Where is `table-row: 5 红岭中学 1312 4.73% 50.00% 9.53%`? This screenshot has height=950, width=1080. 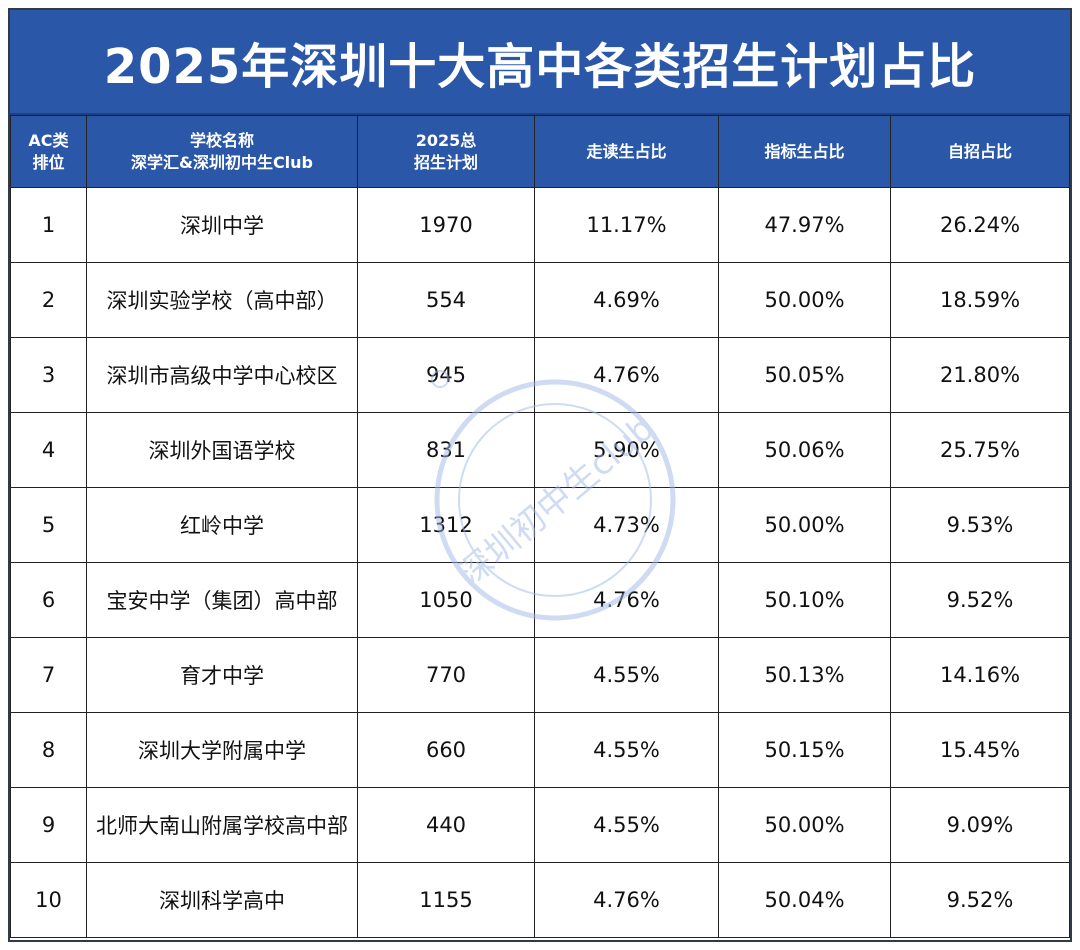 table-row: 5 红岭中学 1312 4.73% 50.00% 9.53% is located at coordinates (540, 525).